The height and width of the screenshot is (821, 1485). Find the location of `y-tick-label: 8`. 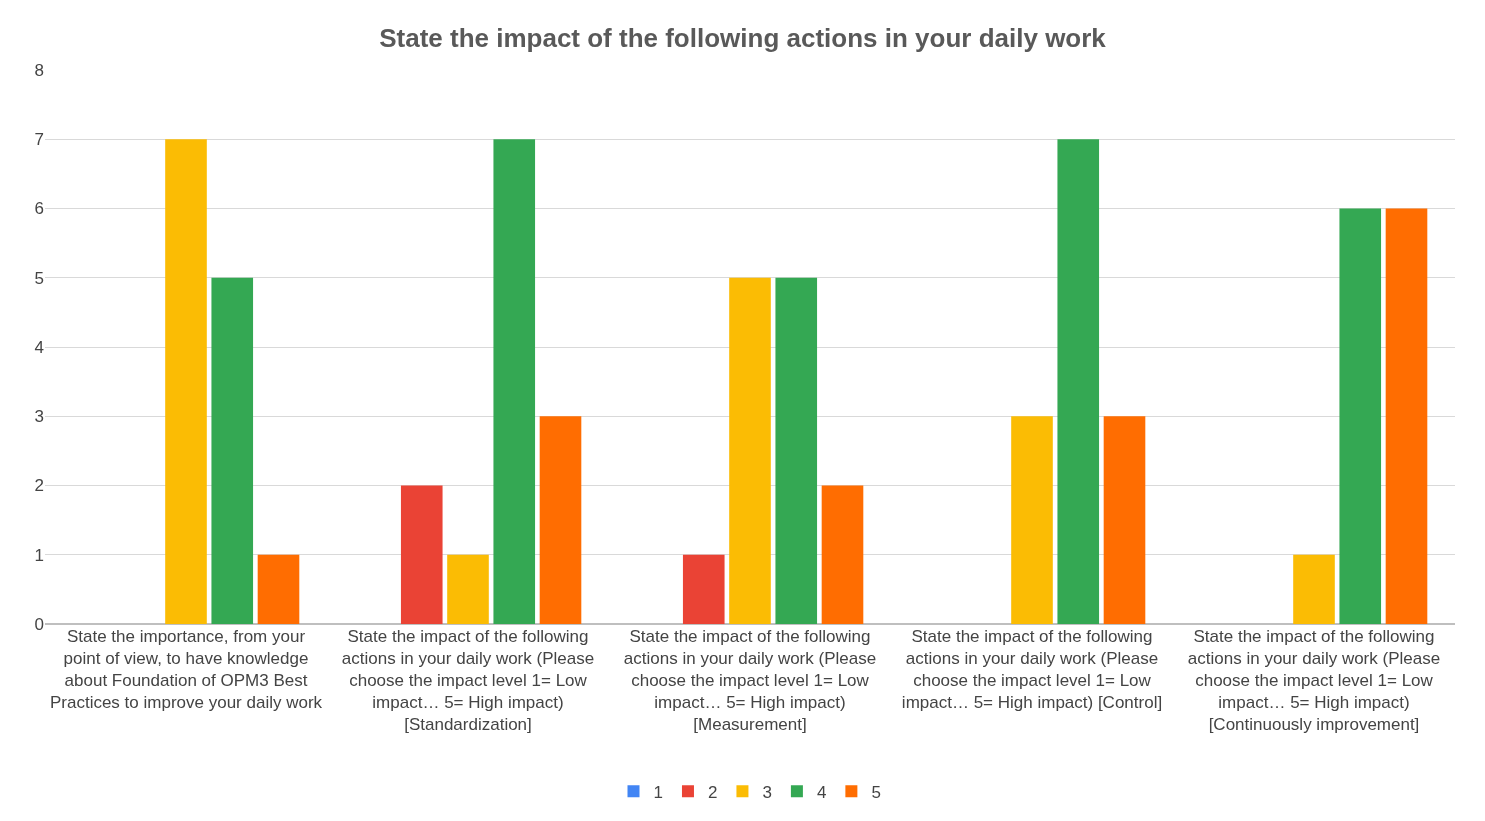

y-tick-label: 8 is located at coordinates (39, 70).